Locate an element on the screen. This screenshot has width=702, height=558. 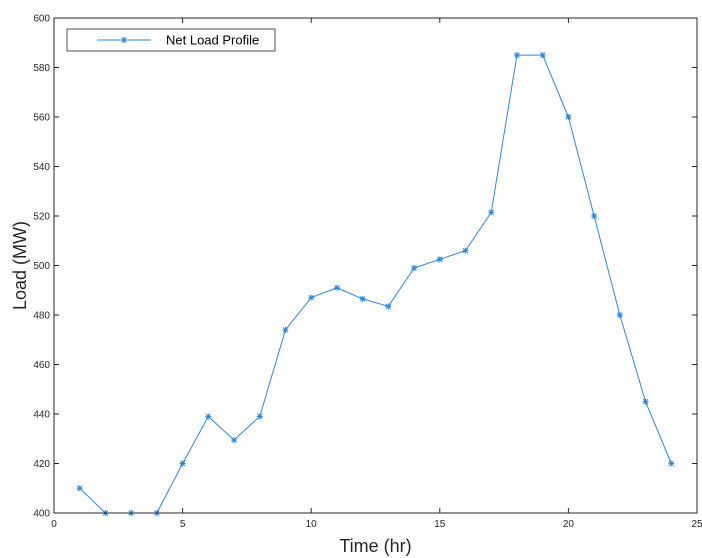
x-axis-title: Time (hr) is located at coordinates (375, 546).